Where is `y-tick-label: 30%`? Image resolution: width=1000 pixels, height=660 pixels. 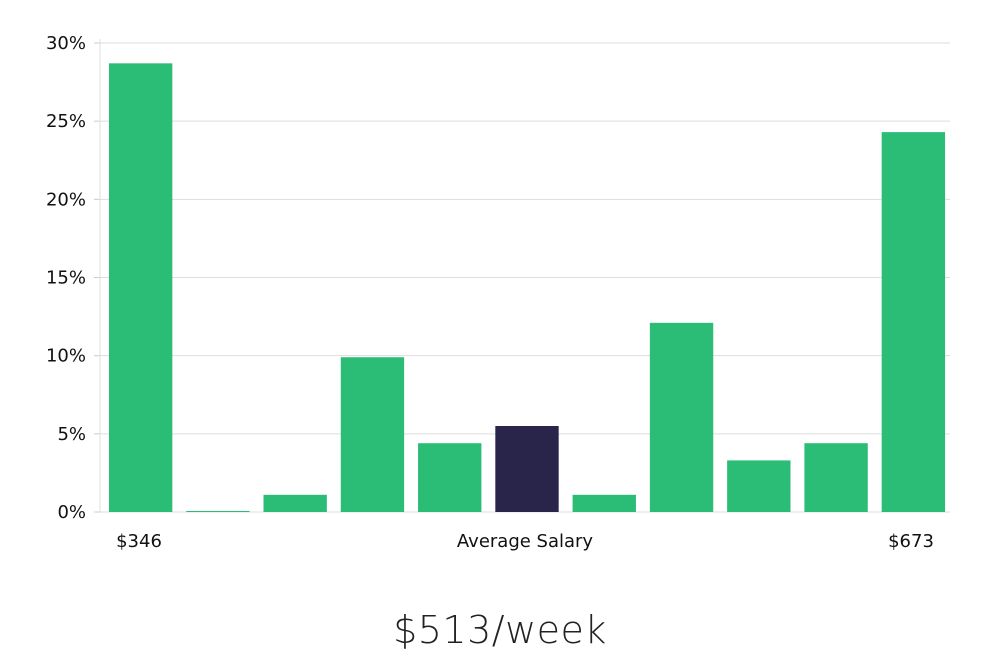 y-tick-label: 30% is located at coordinates (66, 43).